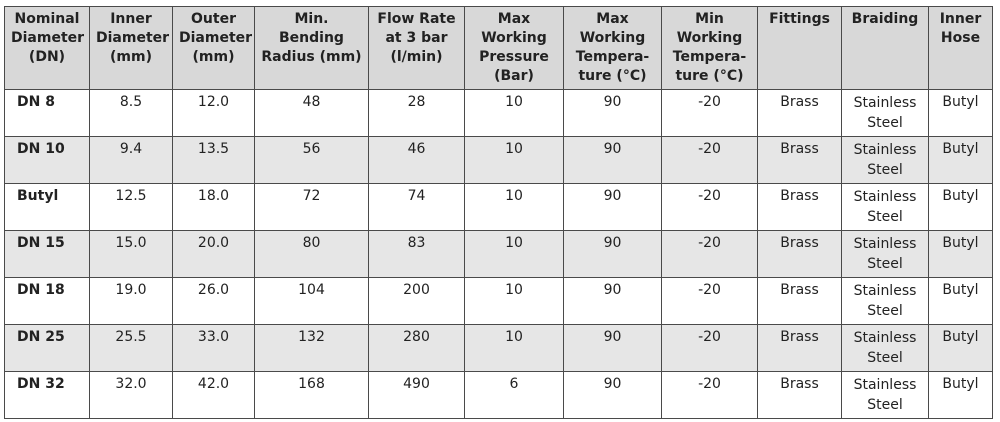 This screenshot has width=1000, height=422. I want to click on cell-min-bending-radius: 72, so click(311, 207).